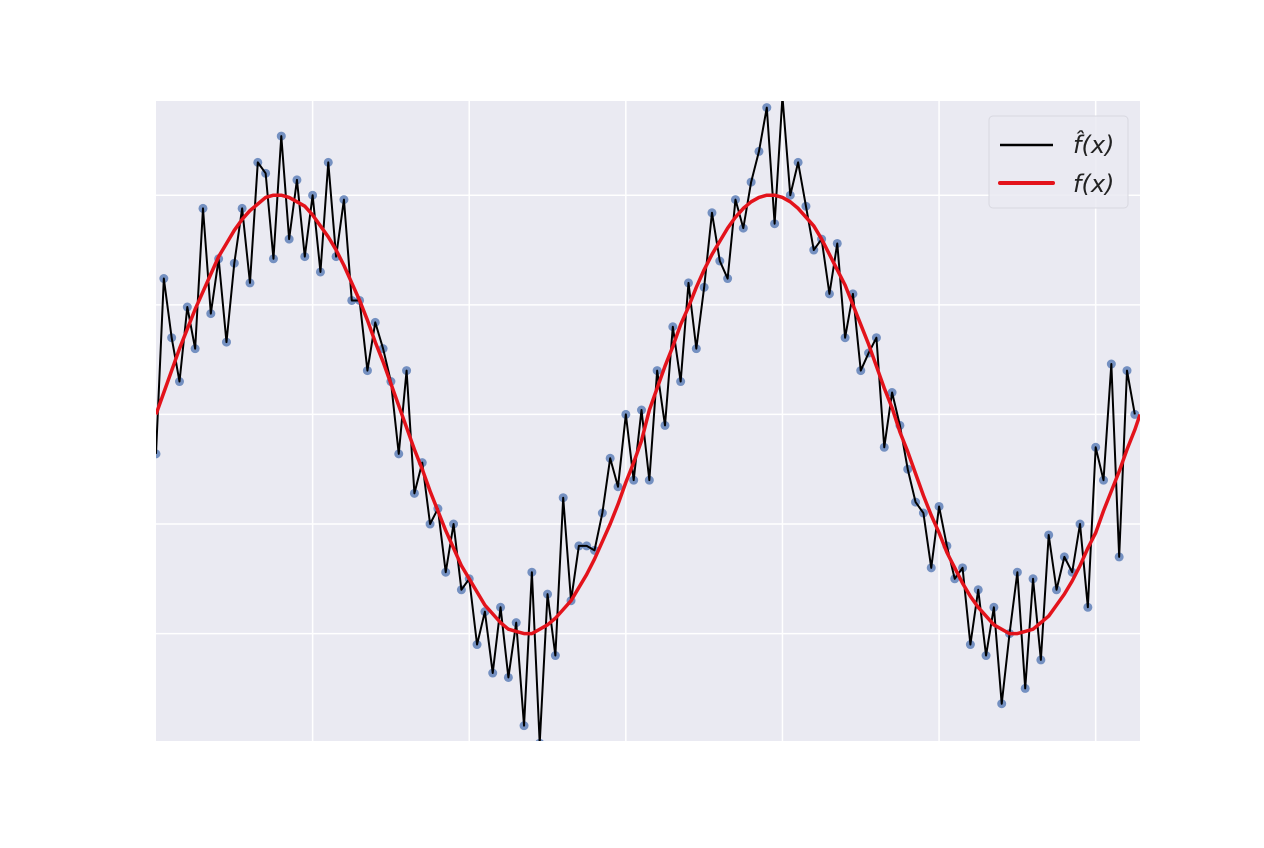  Describe the element at coordinates (1093, 184) in the screenshot. I see `legend-label-f: f(x)` at that location.